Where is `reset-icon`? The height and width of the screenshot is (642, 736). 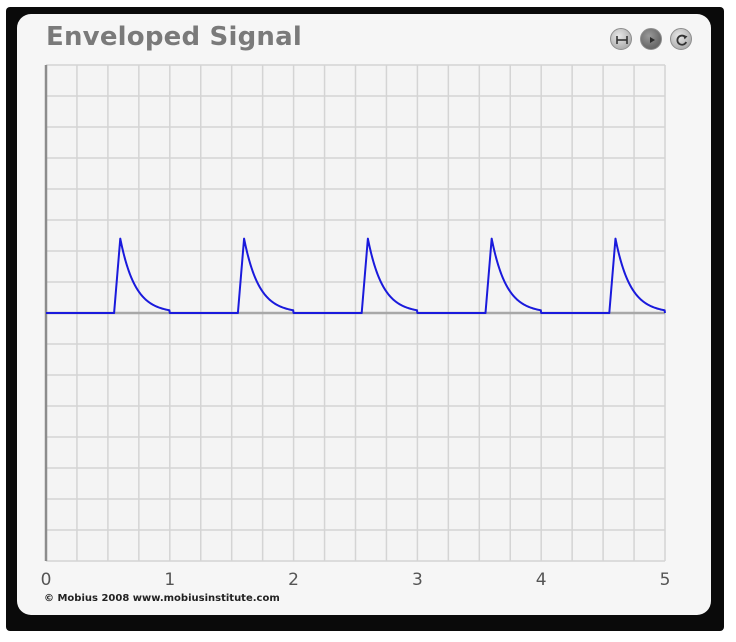 reset-icon is located at coordinates (682, 40).